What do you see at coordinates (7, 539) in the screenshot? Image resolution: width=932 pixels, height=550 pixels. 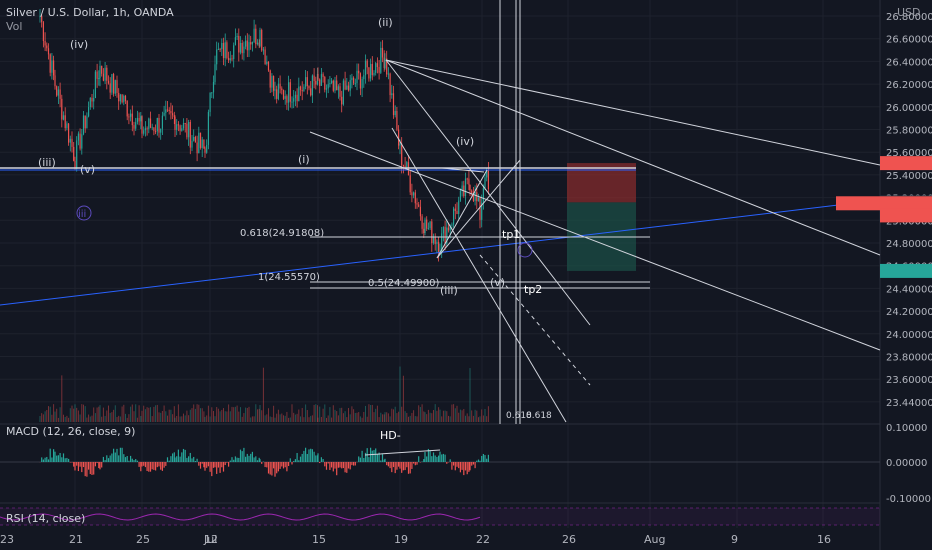 I see `time-tick: 23` at bounding box center [7, 539].